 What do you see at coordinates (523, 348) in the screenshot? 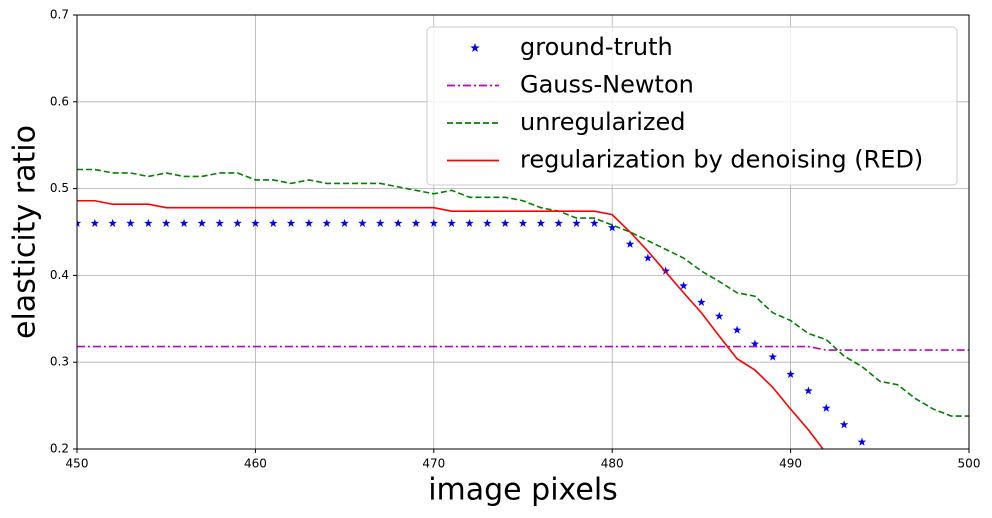
I see `series-line` at bounding box center [523, 348].